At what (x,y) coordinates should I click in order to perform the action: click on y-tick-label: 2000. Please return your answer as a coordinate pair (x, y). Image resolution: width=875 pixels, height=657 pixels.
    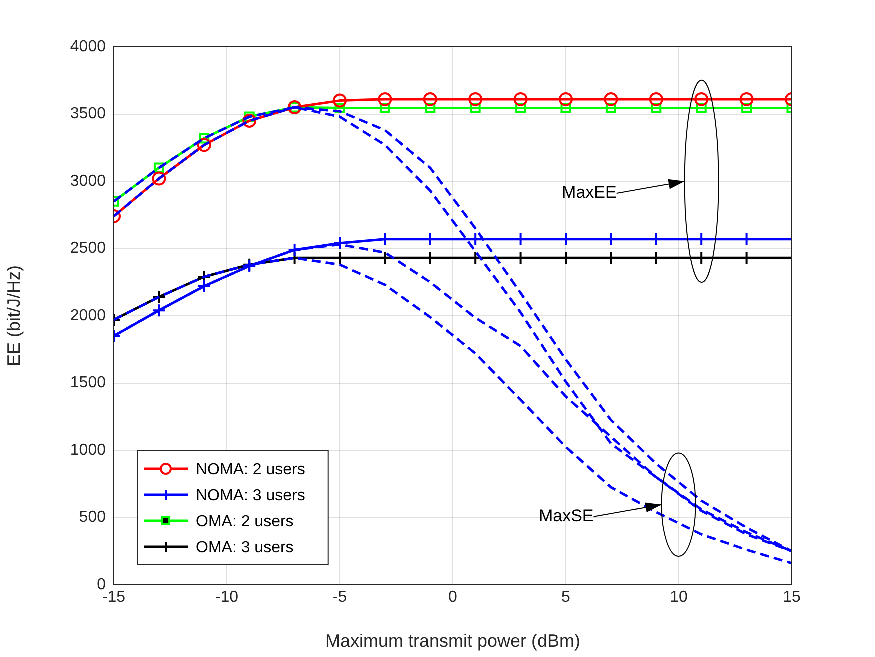
    Looking at the image, I should click on (88, 315).